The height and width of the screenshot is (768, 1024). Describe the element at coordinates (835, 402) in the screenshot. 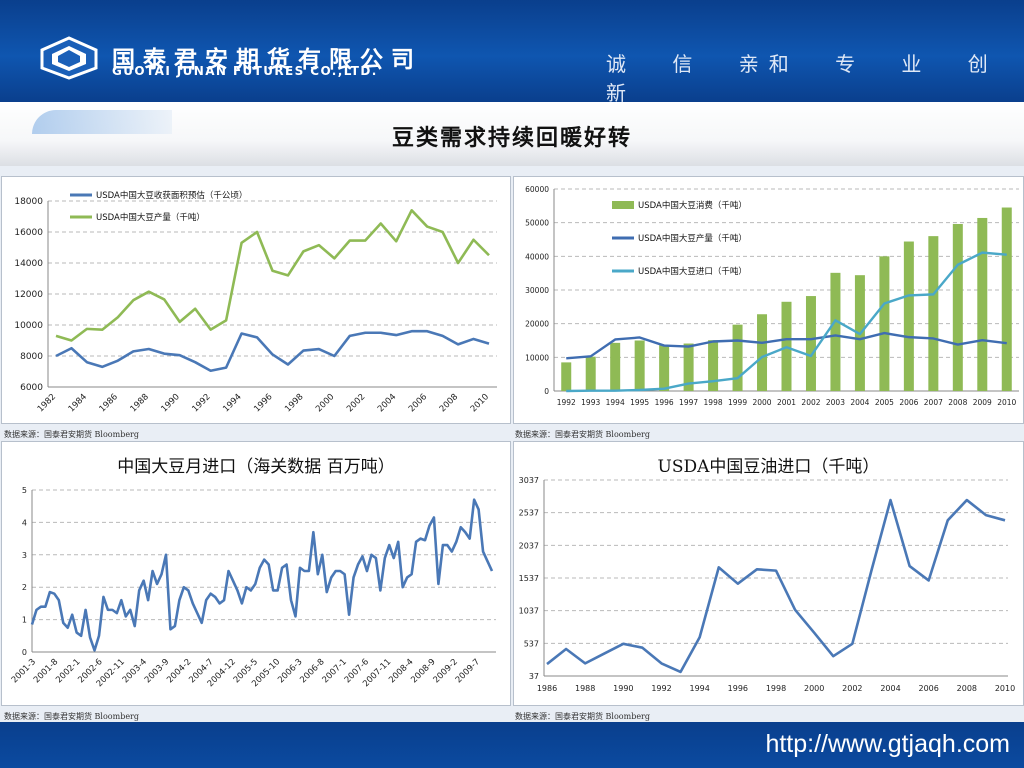

I see `x-tick-label: 2003` at that location.